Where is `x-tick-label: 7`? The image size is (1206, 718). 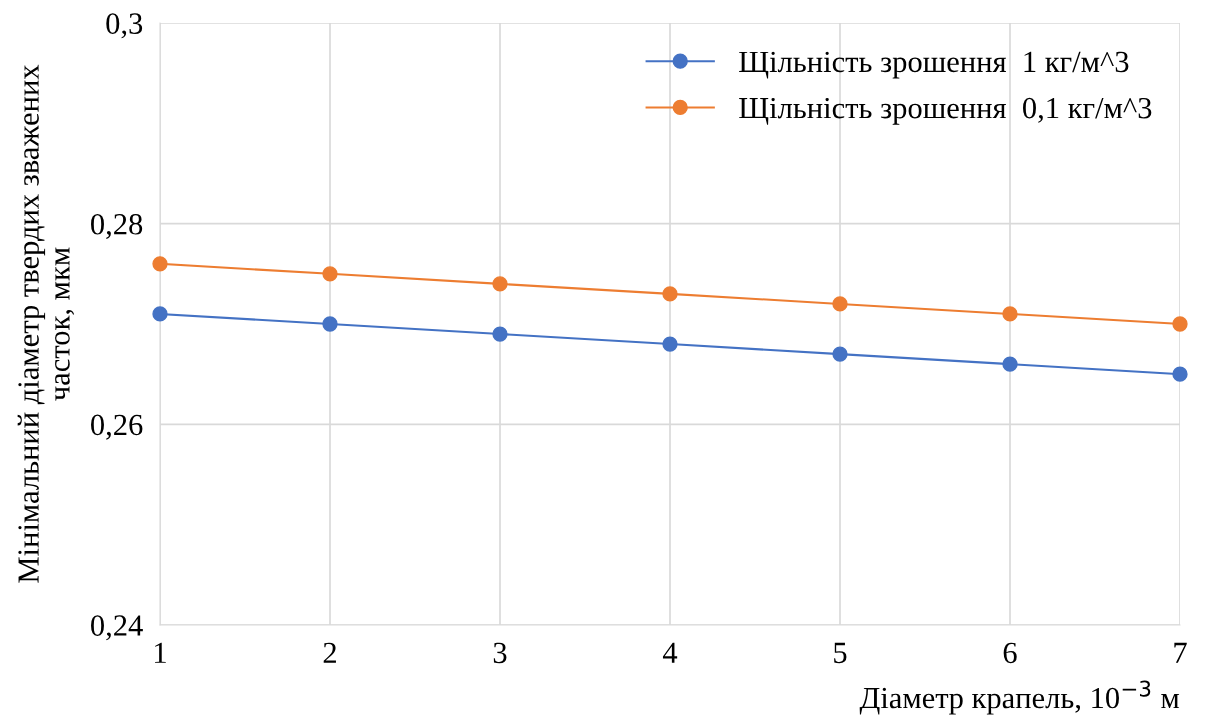 x-tick-label: 7 is located at coordinates (1180, 652).